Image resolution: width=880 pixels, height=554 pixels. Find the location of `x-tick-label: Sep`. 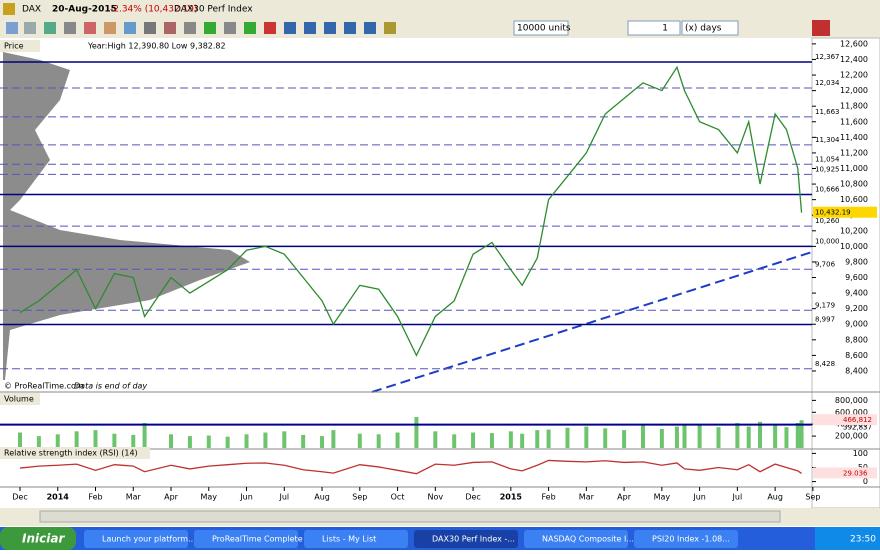

x-tick-label: Sep is located at coordinates (812, 497).